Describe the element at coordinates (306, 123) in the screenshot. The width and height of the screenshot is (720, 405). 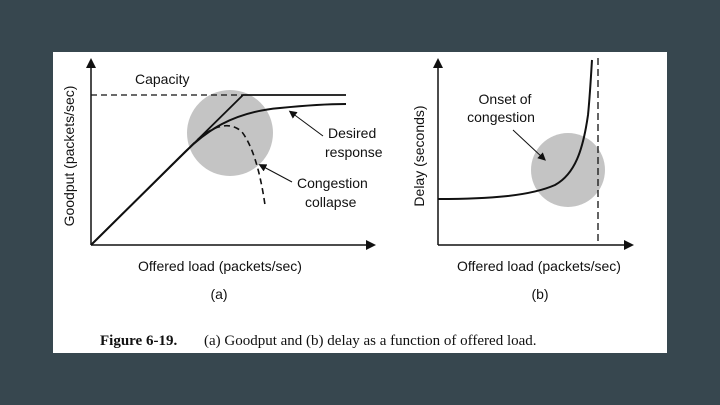
I see `desired-leader` at that location.